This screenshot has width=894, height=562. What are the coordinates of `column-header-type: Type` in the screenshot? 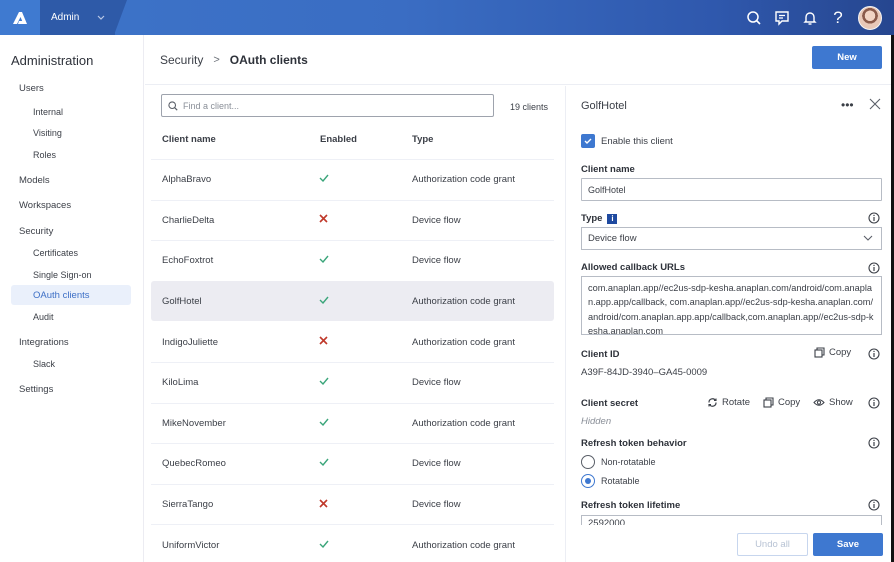 It's located at (423, 139).